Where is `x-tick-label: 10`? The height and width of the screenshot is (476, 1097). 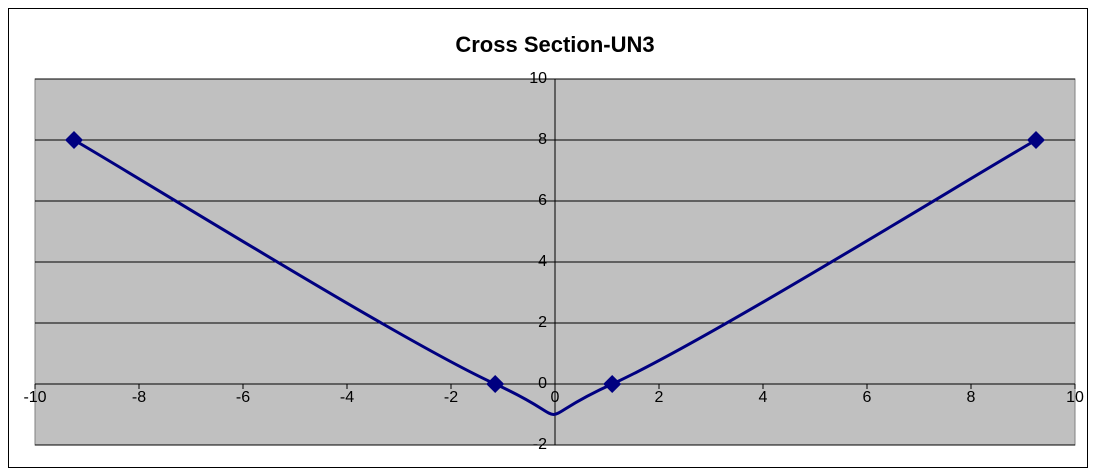 x-tick-label: 10 is located at coordinates (1075, 397).